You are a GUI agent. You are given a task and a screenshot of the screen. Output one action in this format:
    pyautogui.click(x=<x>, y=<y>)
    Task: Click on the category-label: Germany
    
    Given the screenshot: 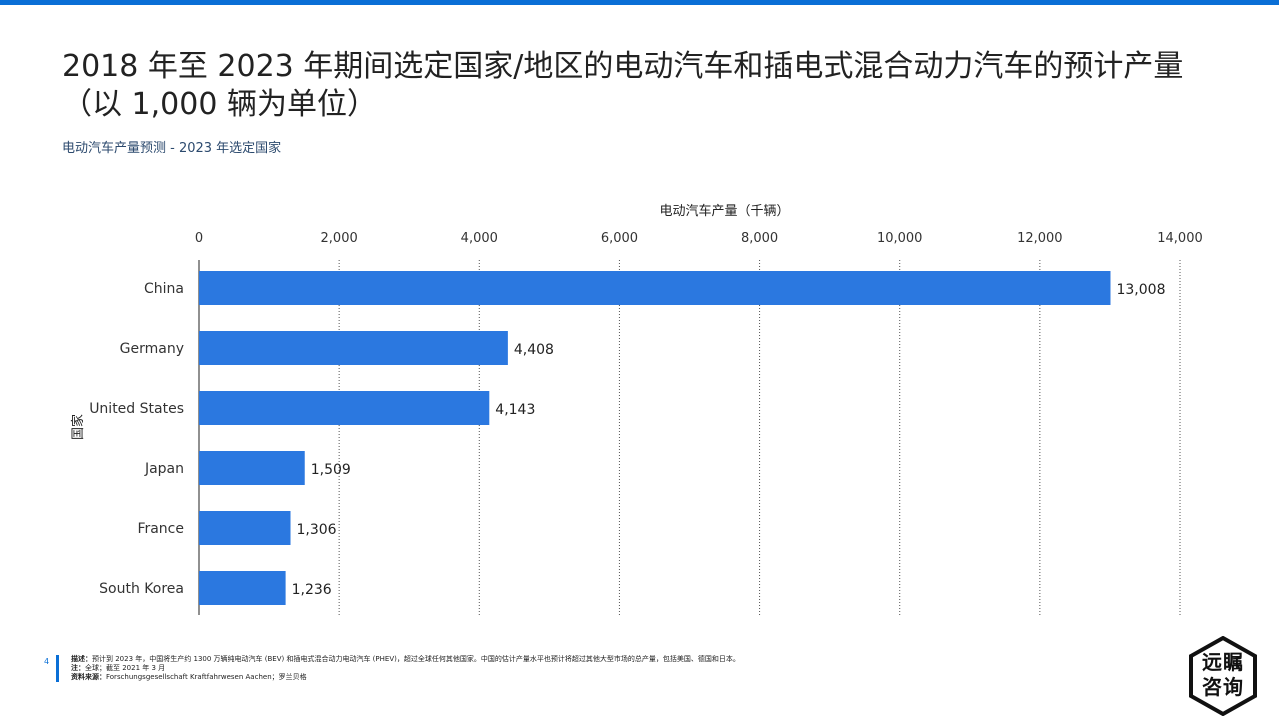 What is the action you would take?
    pyautogui.click(x=152, y=349)
    